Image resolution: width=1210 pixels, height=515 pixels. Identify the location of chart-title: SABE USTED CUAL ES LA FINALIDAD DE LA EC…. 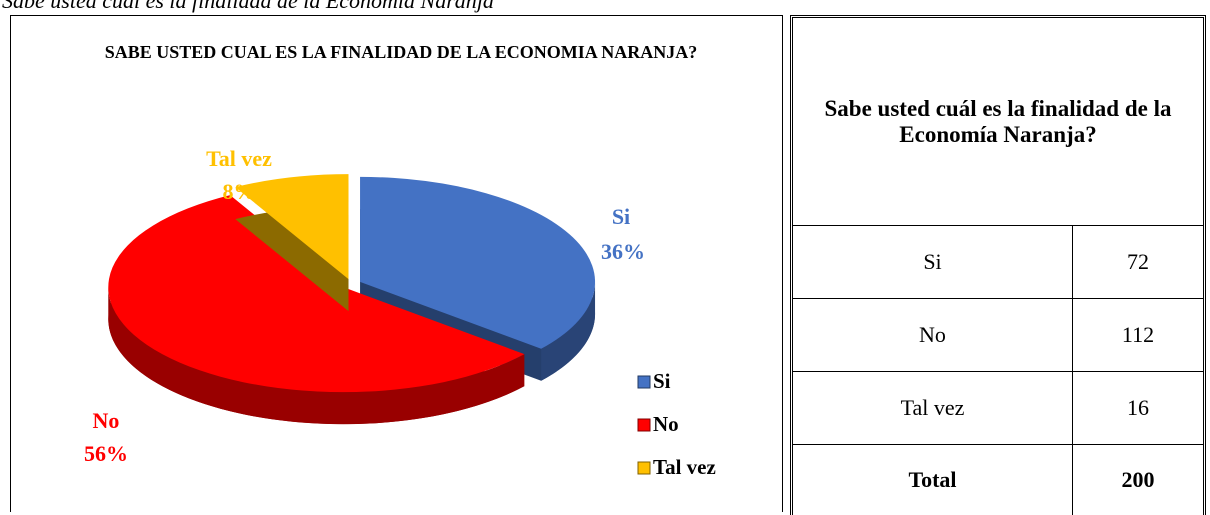
(401, 52).